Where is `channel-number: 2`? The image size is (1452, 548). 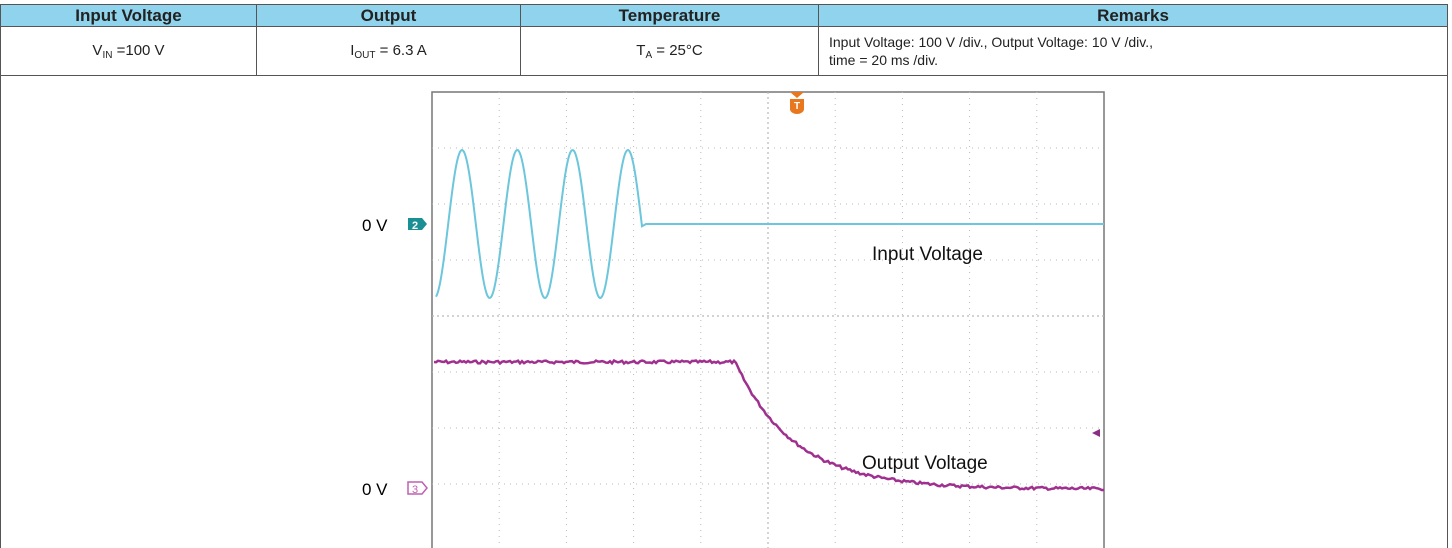 channel-number: 2 is located at coordinates (415, 226).